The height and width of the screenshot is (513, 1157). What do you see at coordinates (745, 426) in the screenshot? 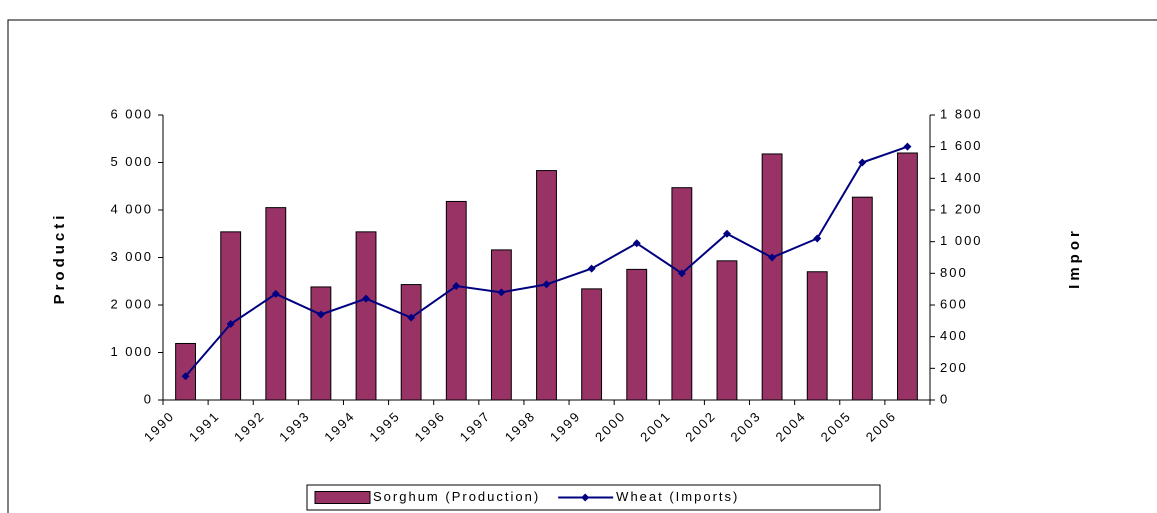
I see `x-tick-label: 2003` at bounding box center [745, 426].